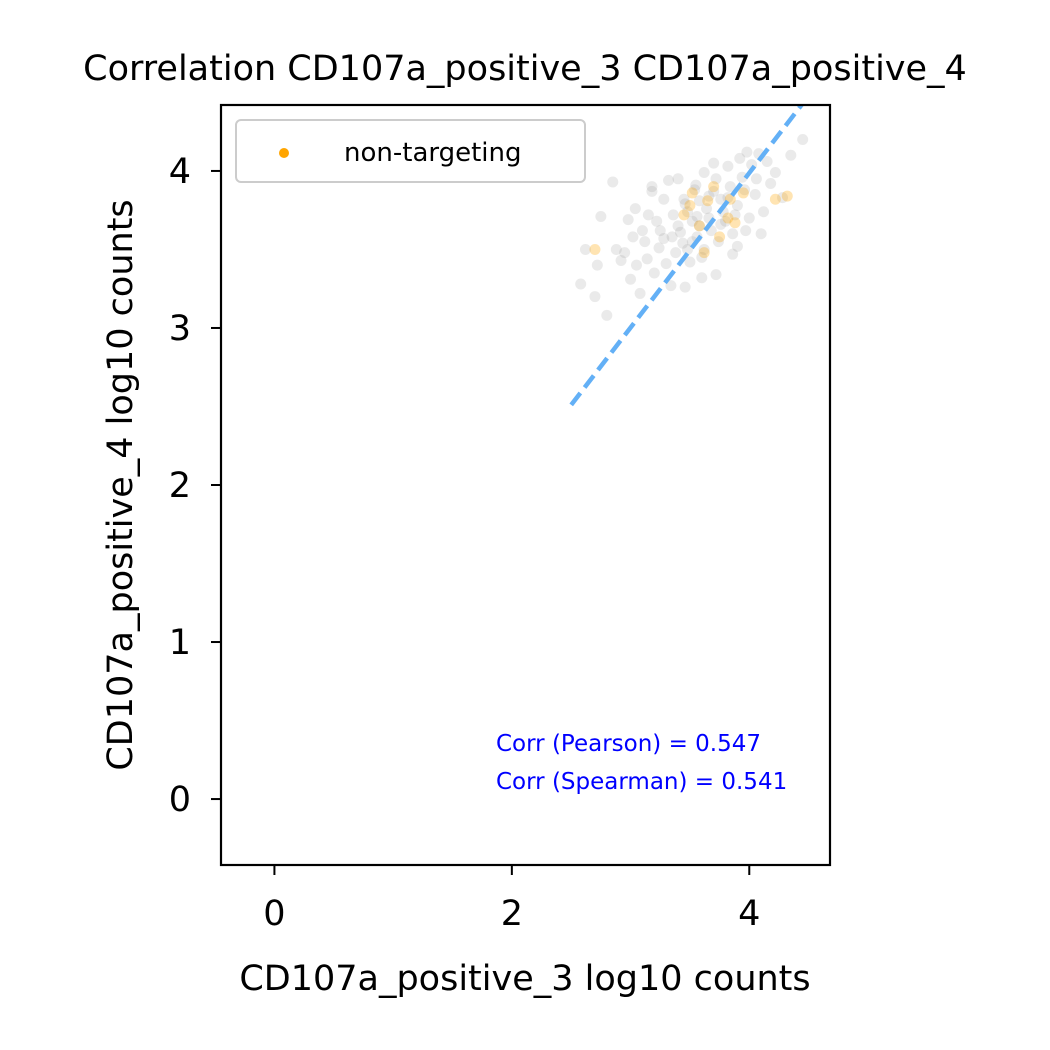 The height and width of the screenshot is (1050, 1050). What do you see at coordinates (274, 914) in the screenshot?
I see `x-tick-label: 0` at bounding box center [274, 914].